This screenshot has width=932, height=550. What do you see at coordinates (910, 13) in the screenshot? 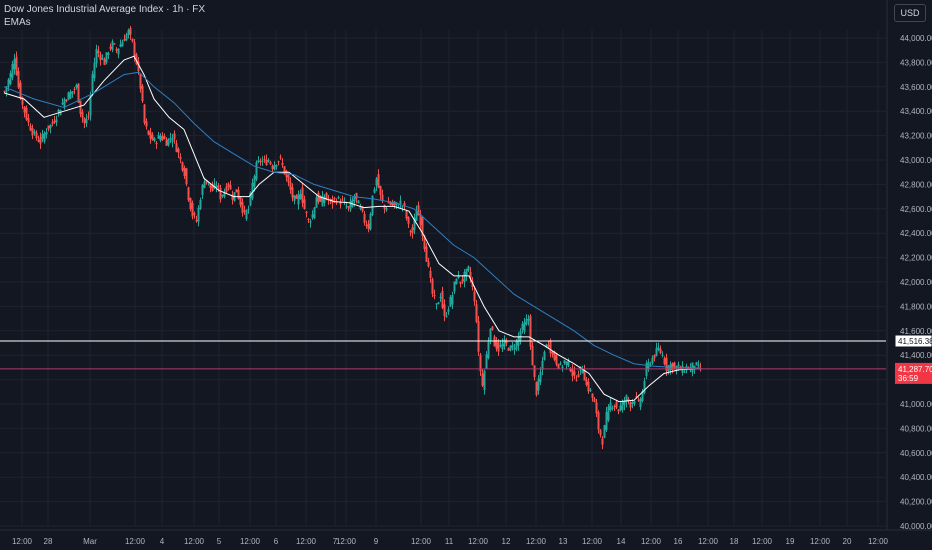
I see `currency-button: USD` at bounding box center [910, 13].